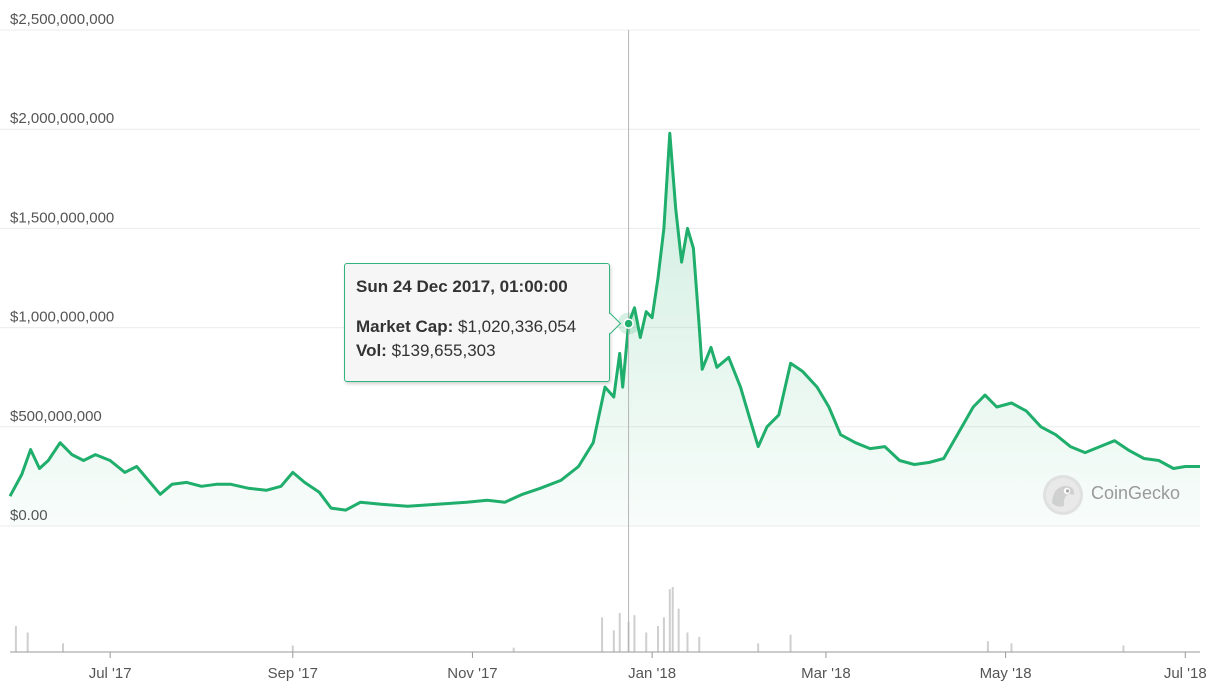  I want to click on gecko-logo-icon, so click(1063, 495).